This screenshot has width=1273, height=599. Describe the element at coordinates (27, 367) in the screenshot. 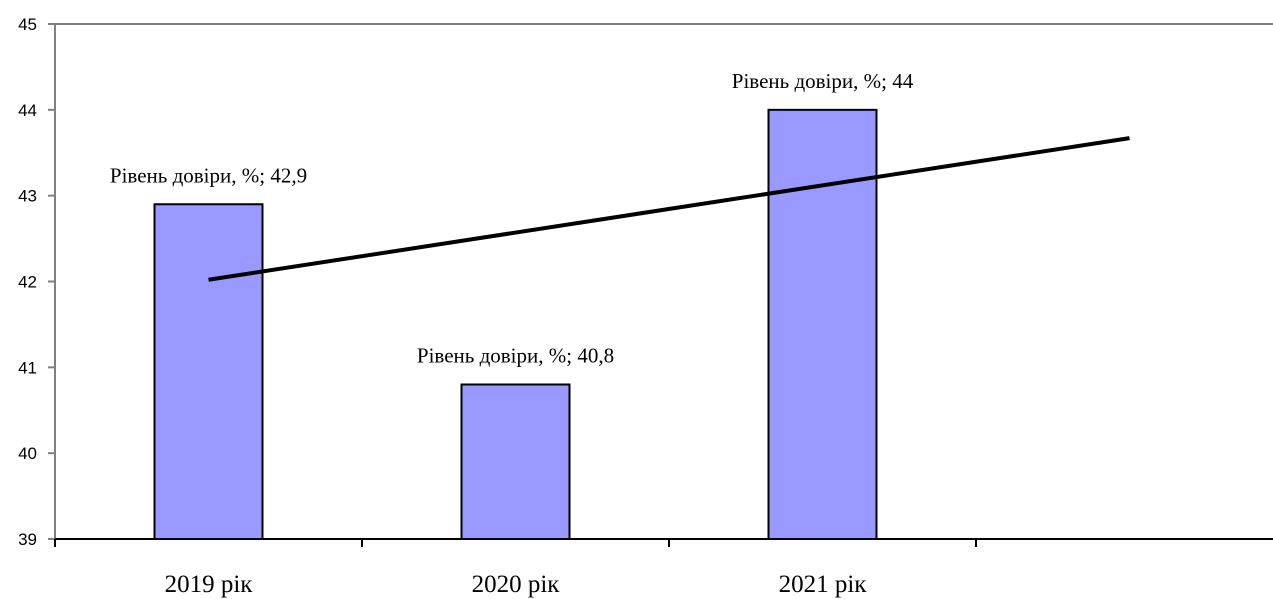

I see `y-tick-label: 41` at that location.